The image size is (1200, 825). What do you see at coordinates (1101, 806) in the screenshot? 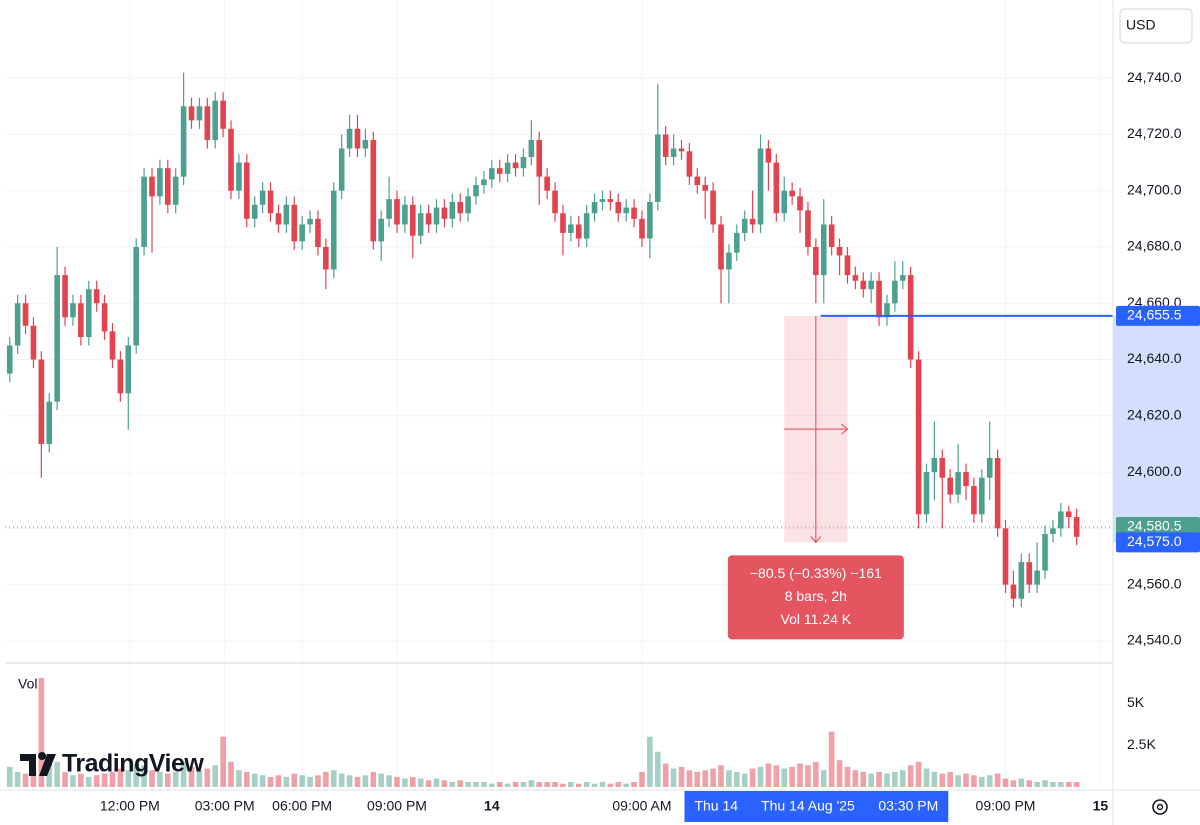
I see `x-tick-label: 15` at bounding box center [1101, 806].